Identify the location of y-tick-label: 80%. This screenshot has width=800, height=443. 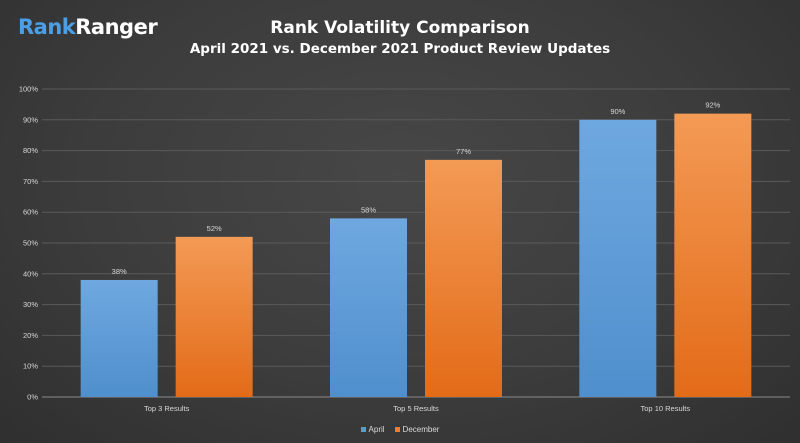
(30, 150).